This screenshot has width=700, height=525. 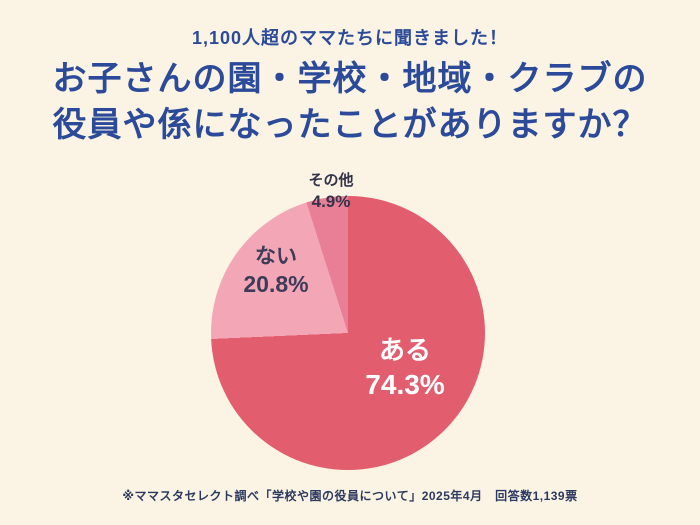 What do you see at coordinates (350, 79) in the screenshot?
I see `title-line-1: お子さんの園・学校・地域・クラブの` at bounding box center [350, 79].